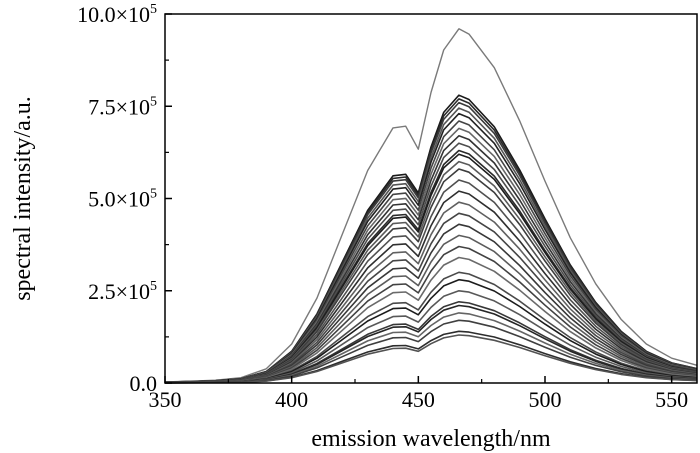 The width and height of the screenshot is (700, 453). I want to click on x-tick-label-550: 550, so click(671, 399).